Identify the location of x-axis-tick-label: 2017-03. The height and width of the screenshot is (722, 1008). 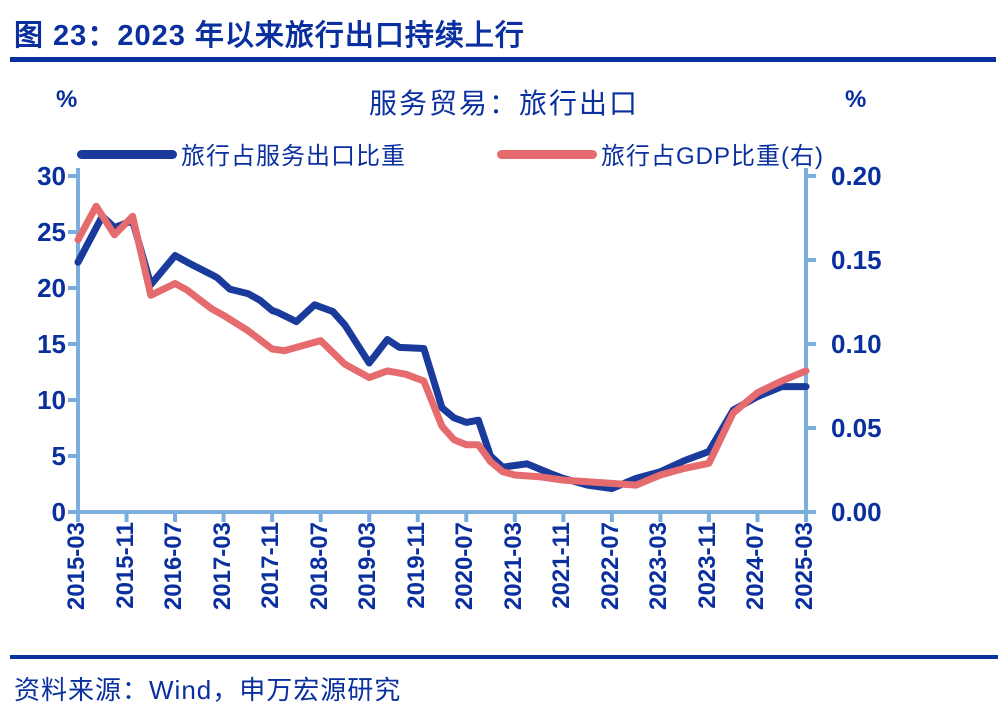
(222, 566).